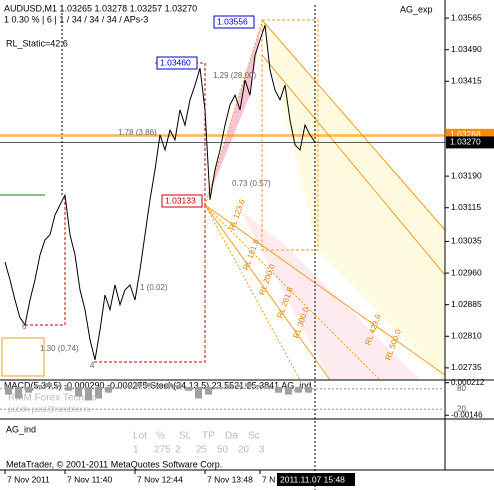 Image resolution: width=494 pixels, height=490 pixels. I want to click on table-cell: 2, so click(178, 450).